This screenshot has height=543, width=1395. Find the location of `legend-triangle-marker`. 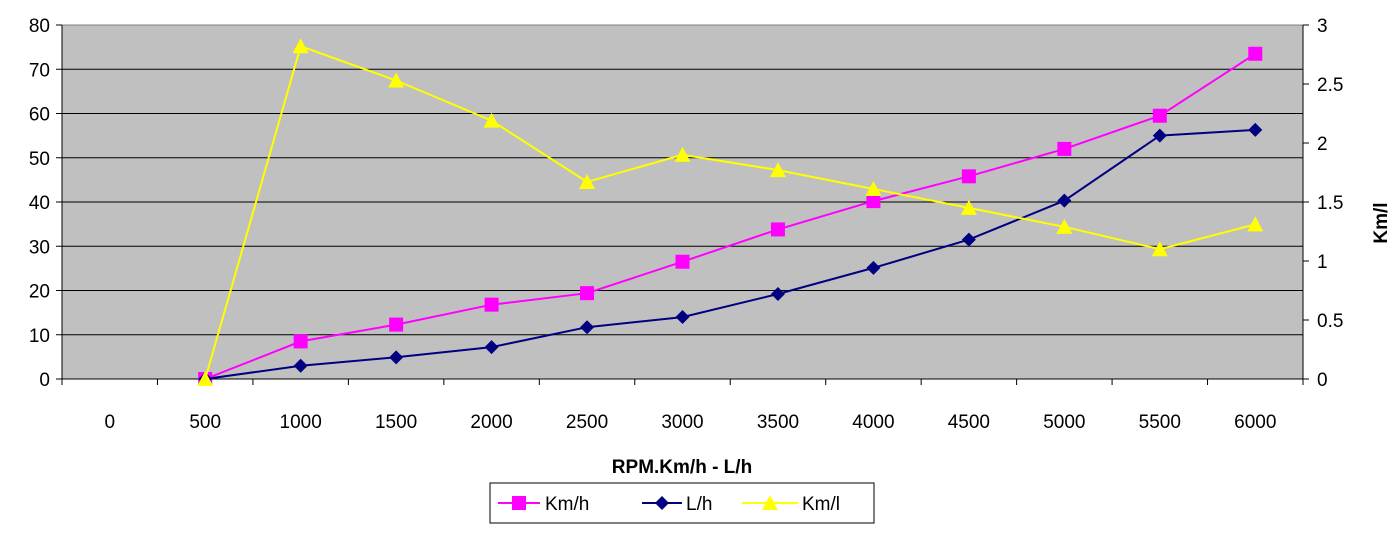

legend-triangle-marker is located at coordinates (770, 502).